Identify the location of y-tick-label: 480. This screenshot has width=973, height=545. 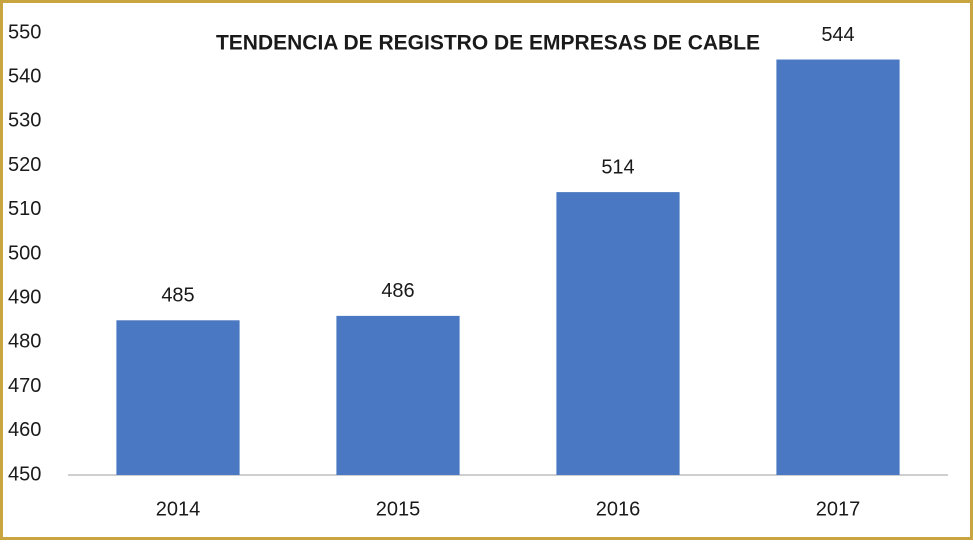
(24, 342).